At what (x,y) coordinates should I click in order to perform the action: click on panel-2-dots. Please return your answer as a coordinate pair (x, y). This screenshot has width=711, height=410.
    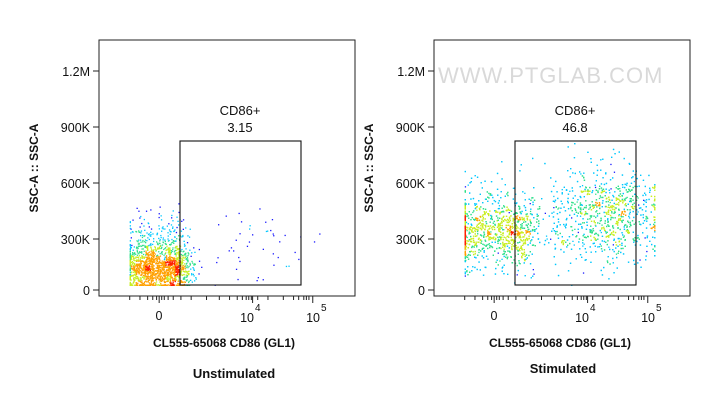
    Looking at the image, I should click on (560, 214).